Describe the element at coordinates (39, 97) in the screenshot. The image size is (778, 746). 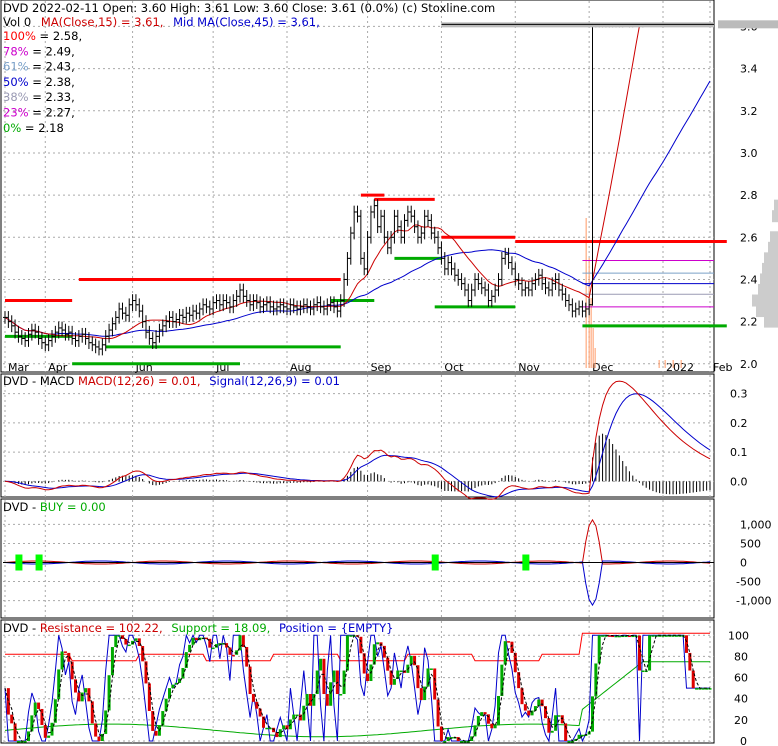
I see `fib-label-4: 38% = 2.33,` at that location.